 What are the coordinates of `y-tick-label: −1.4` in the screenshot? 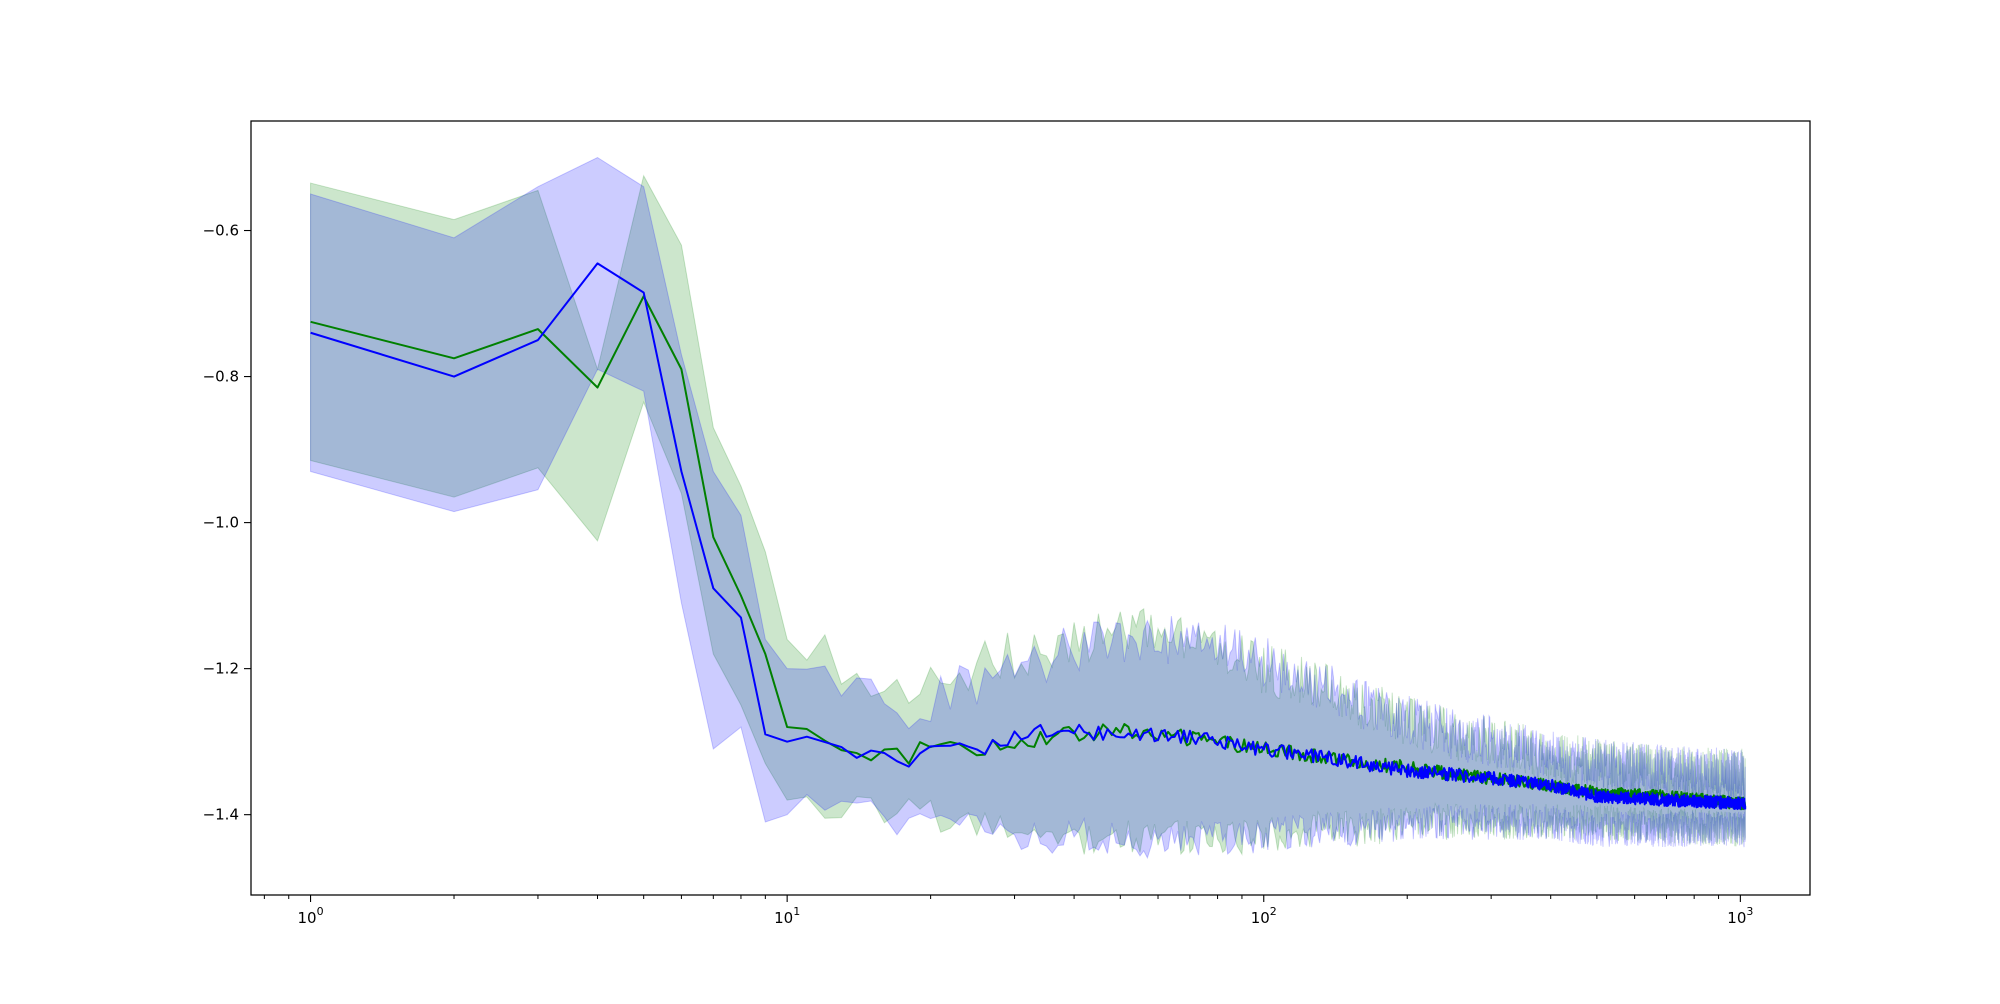 It's located at (221, 815).